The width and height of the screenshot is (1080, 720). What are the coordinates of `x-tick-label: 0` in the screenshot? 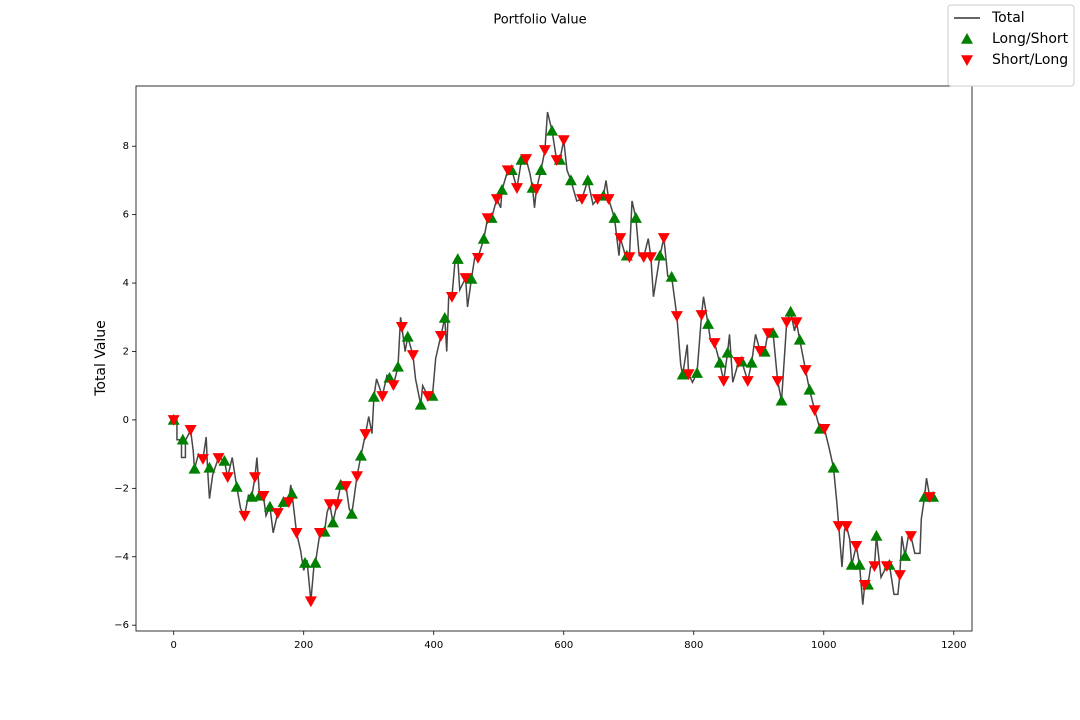 It's located at (174, 645).